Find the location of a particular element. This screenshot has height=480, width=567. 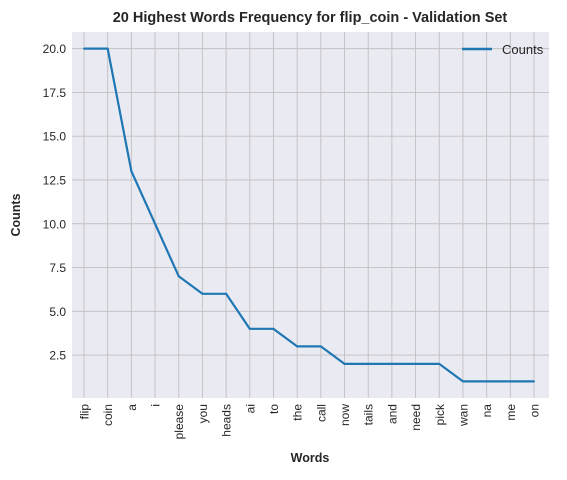

x-tick-label: please is located at coordinates (179, 422).